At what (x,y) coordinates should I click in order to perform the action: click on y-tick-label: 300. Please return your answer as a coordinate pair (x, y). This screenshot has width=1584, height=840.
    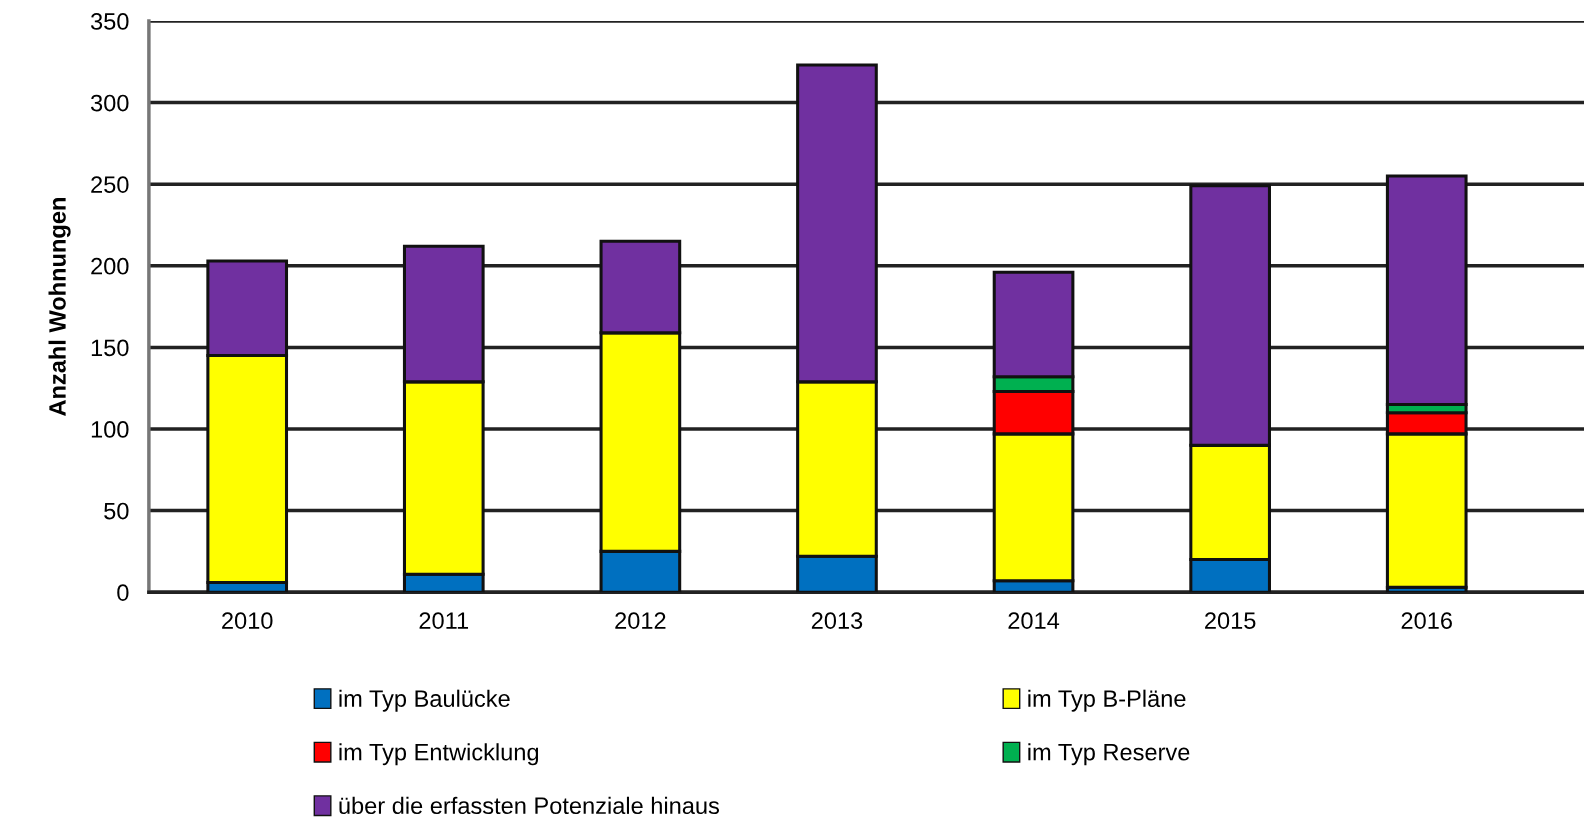
    Looking at the image, I should click on (109, 103).